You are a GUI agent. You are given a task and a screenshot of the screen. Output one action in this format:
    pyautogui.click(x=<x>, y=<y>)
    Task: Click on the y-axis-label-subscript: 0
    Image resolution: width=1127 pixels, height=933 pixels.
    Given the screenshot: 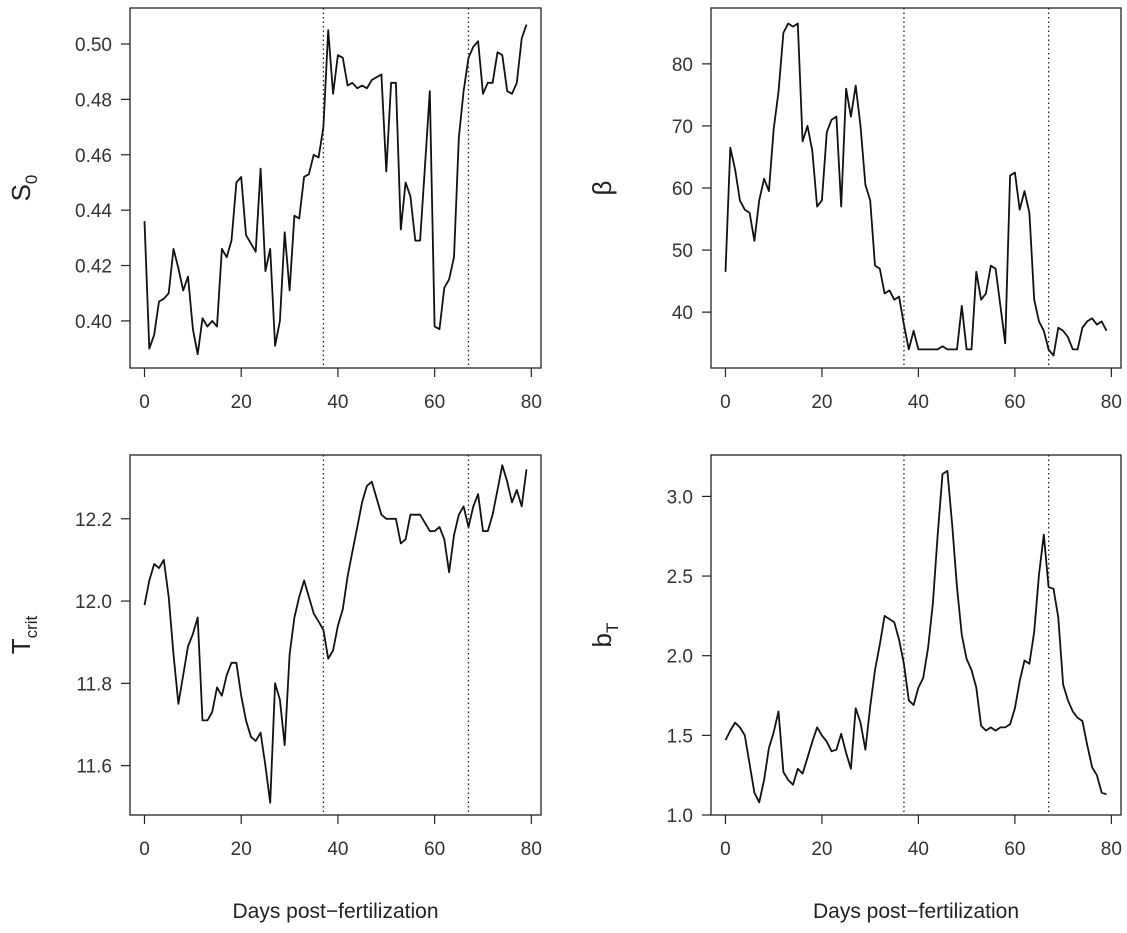 What is the action you would take?
    pyautogui.click(x=31, y=179)
    